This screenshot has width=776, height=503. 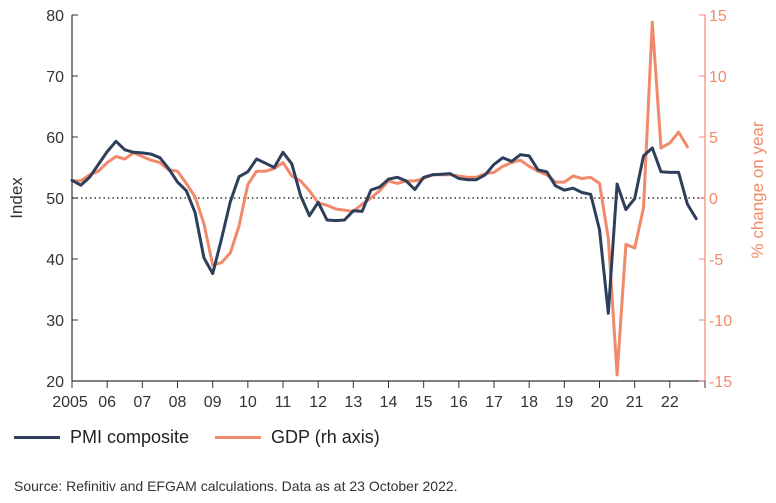 I want to click on x-tick-label: 19, so click(x=564, y=402).